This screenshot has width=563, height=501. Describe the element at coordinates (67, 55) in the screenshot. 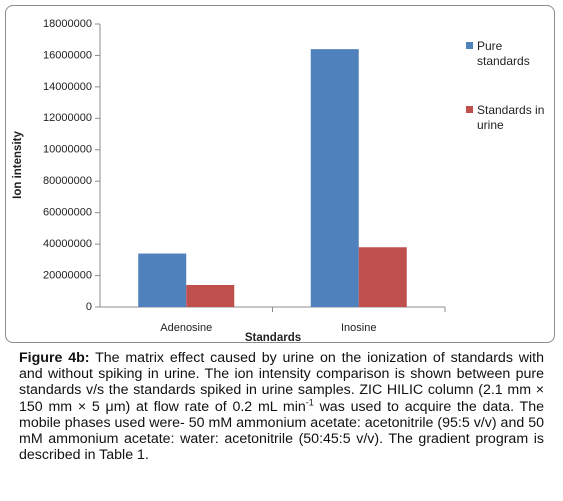

I see `y-tick-label: 16000000` at that location.